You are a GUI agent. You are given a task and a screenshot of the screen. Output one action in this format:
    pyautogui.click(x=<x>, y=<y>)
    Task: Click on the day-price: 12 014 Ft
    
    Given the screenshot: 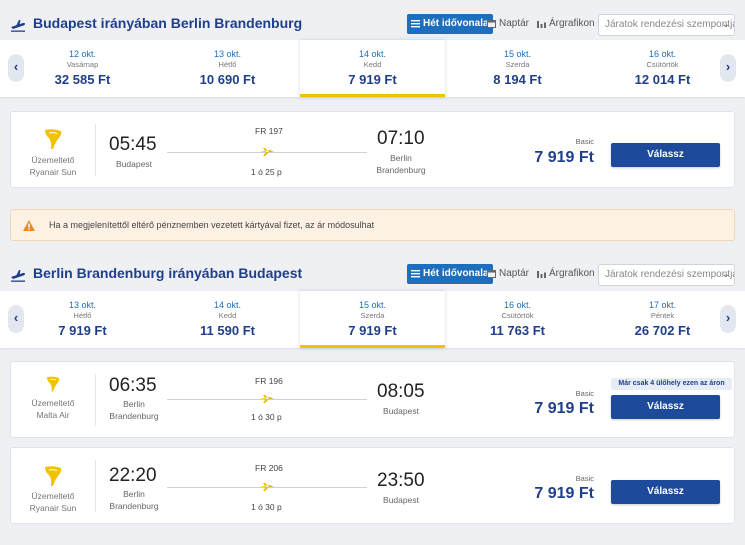 What is the action you would take?
    pyautogui.click(x=662, y=79)
    